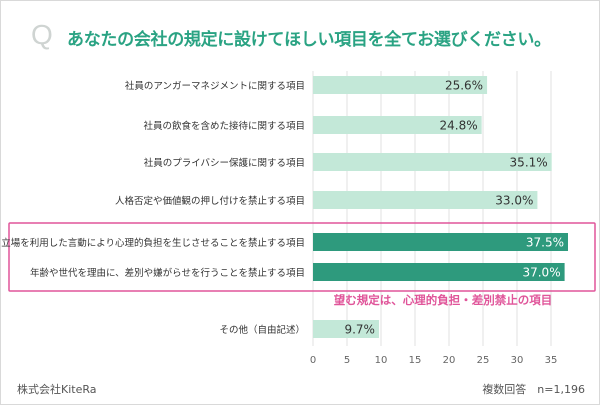 The image size is (600, 406). I want to click on x-tick-label: 10, so click(381, 360).